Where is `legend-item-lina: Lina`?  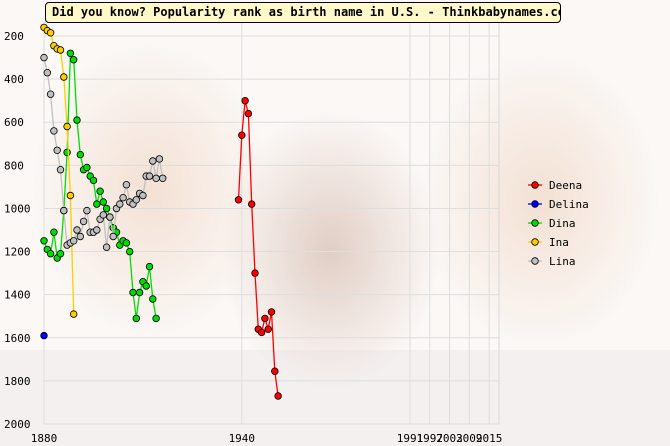 legend-item-lina: Lina is located at coordinates (552, 261).